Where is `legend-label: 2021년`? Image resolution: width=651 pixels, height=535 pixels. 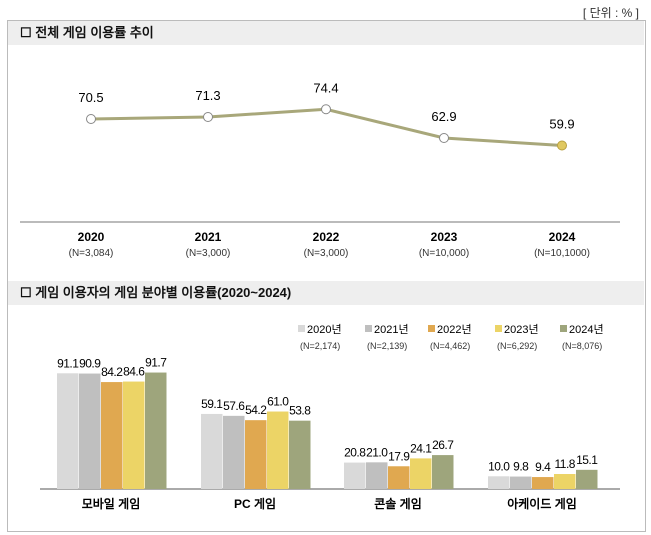
legend-label: 2021년 is located at coordinates (391, 329).